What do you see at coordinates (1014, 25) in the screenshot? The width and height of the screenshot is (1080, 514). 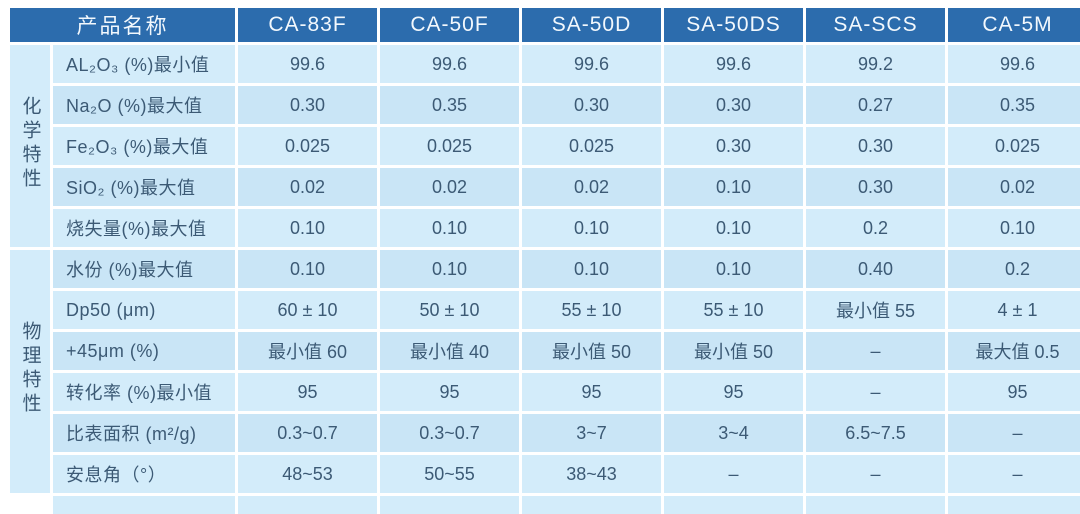 I see `column-header-ca5m: CA-5M` at bounding box center [1014, 25].